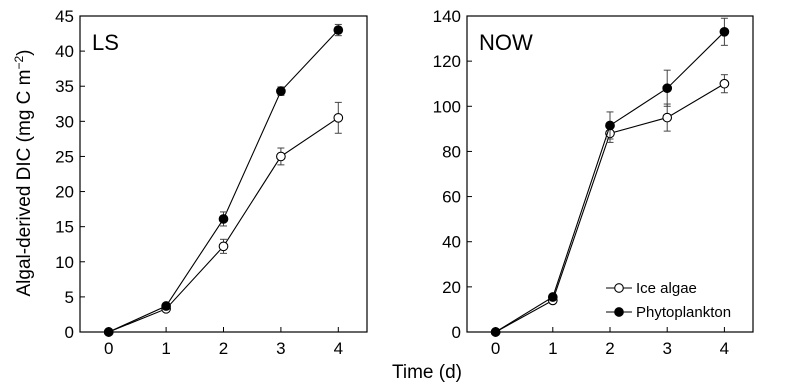 This screenshot has width=806, height=386. What do you see at coordinates (64, 16) in the screenshot?
I see `y-tick-label: 45` at bounding box center [64, 16].